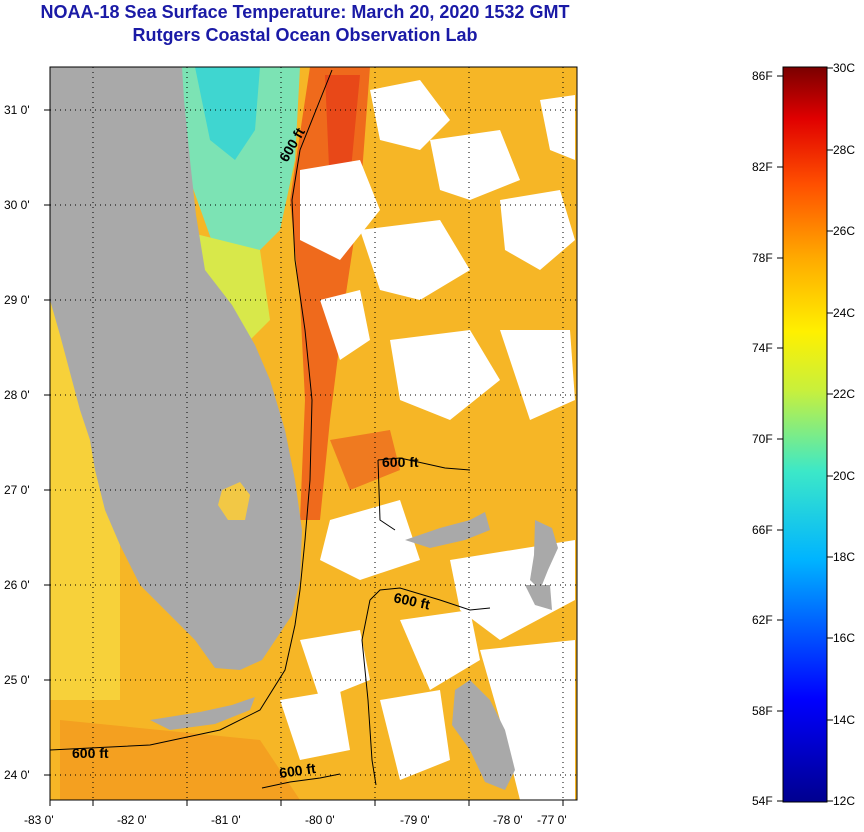  What do you see at coordinates (234, 501) in the screenshot?
I see `lake-okeechobee` at bounding box center [234, 501].